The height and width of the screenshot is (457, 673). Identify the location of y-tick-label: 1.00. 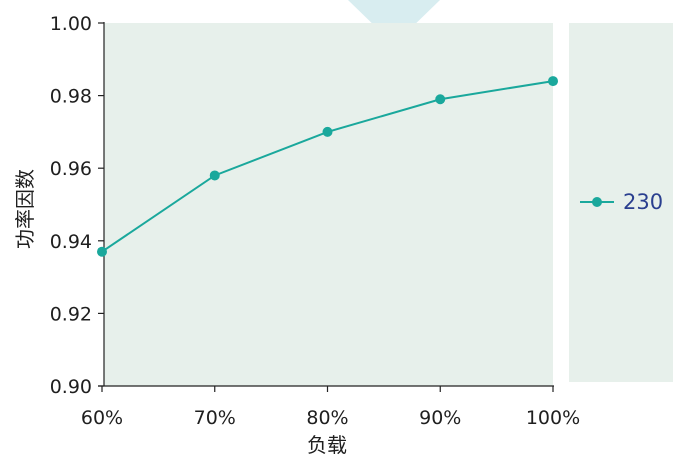
(71, 24).